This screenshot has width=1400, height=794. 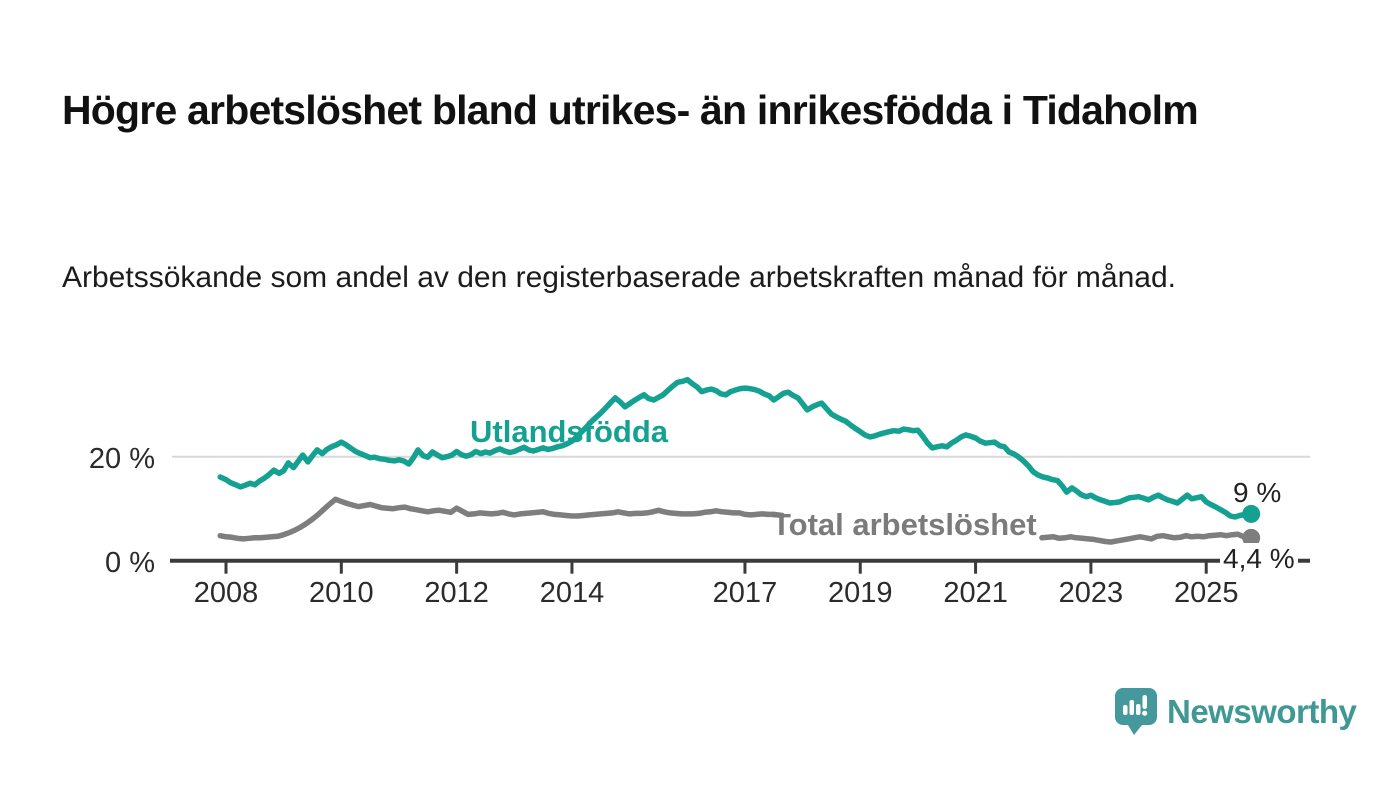 I want to click on x-tick-label-2012: 2012, so click(x=456, y=593).